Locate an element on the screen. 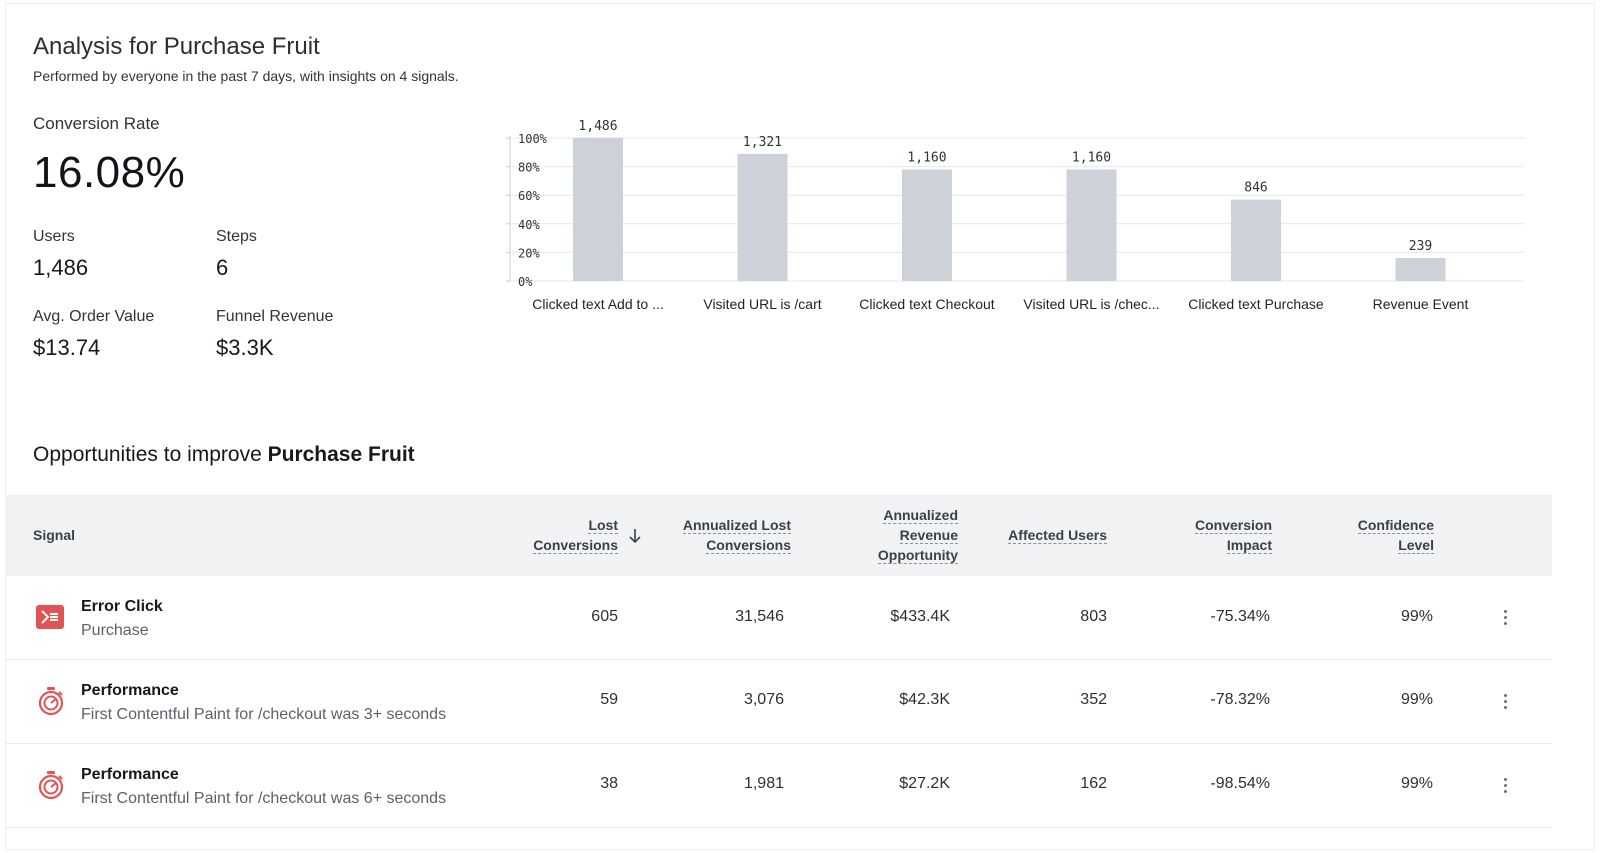 This screenshot has width=1600, height=853. revenue-opportunity-value: $433.4K is located at coordinates (920, 616).